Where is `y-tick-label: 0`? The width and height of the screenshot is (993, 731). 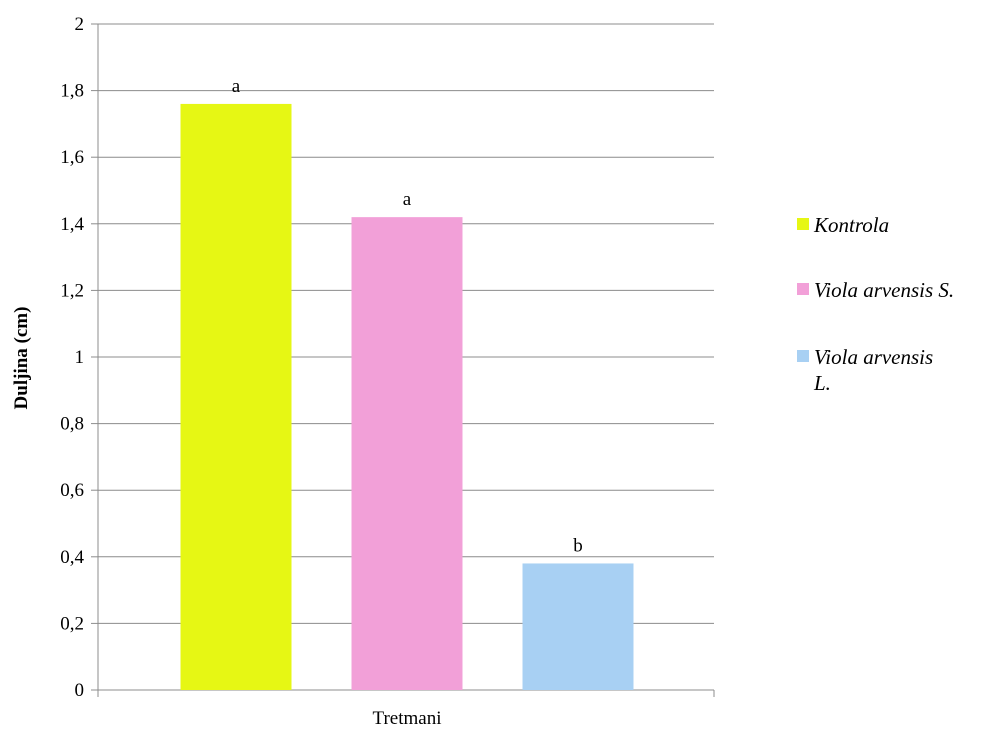 y-tick-label: 0 is located at coordinates (80, 690).